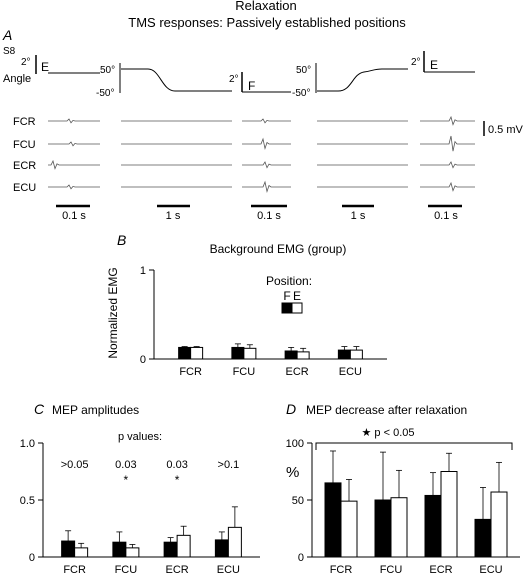 Image resolution: width=528 pixels, height=573 pixels. Describe the element at coordinates (105, 93) in the screenshot. I see `angle-bottom-1: -50°` at that location.